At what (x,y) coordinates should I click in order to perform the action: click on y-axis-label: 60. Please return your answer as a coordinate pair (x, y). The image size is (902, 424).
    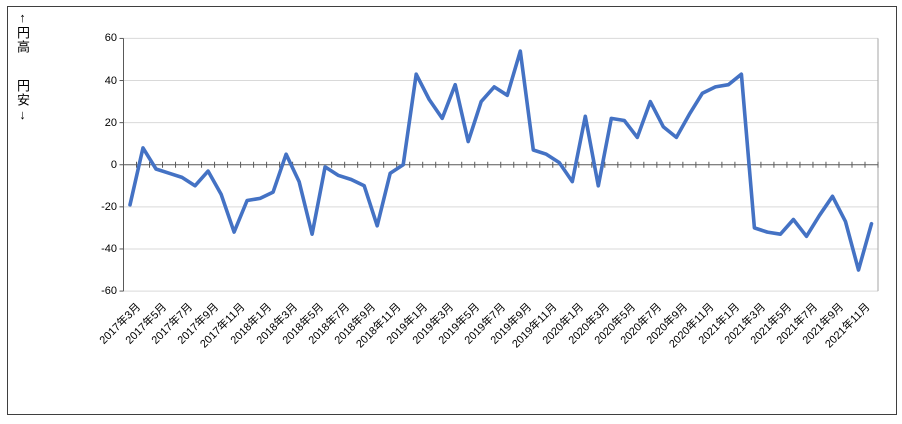
    Looking at the image, I should click on (110, 38).